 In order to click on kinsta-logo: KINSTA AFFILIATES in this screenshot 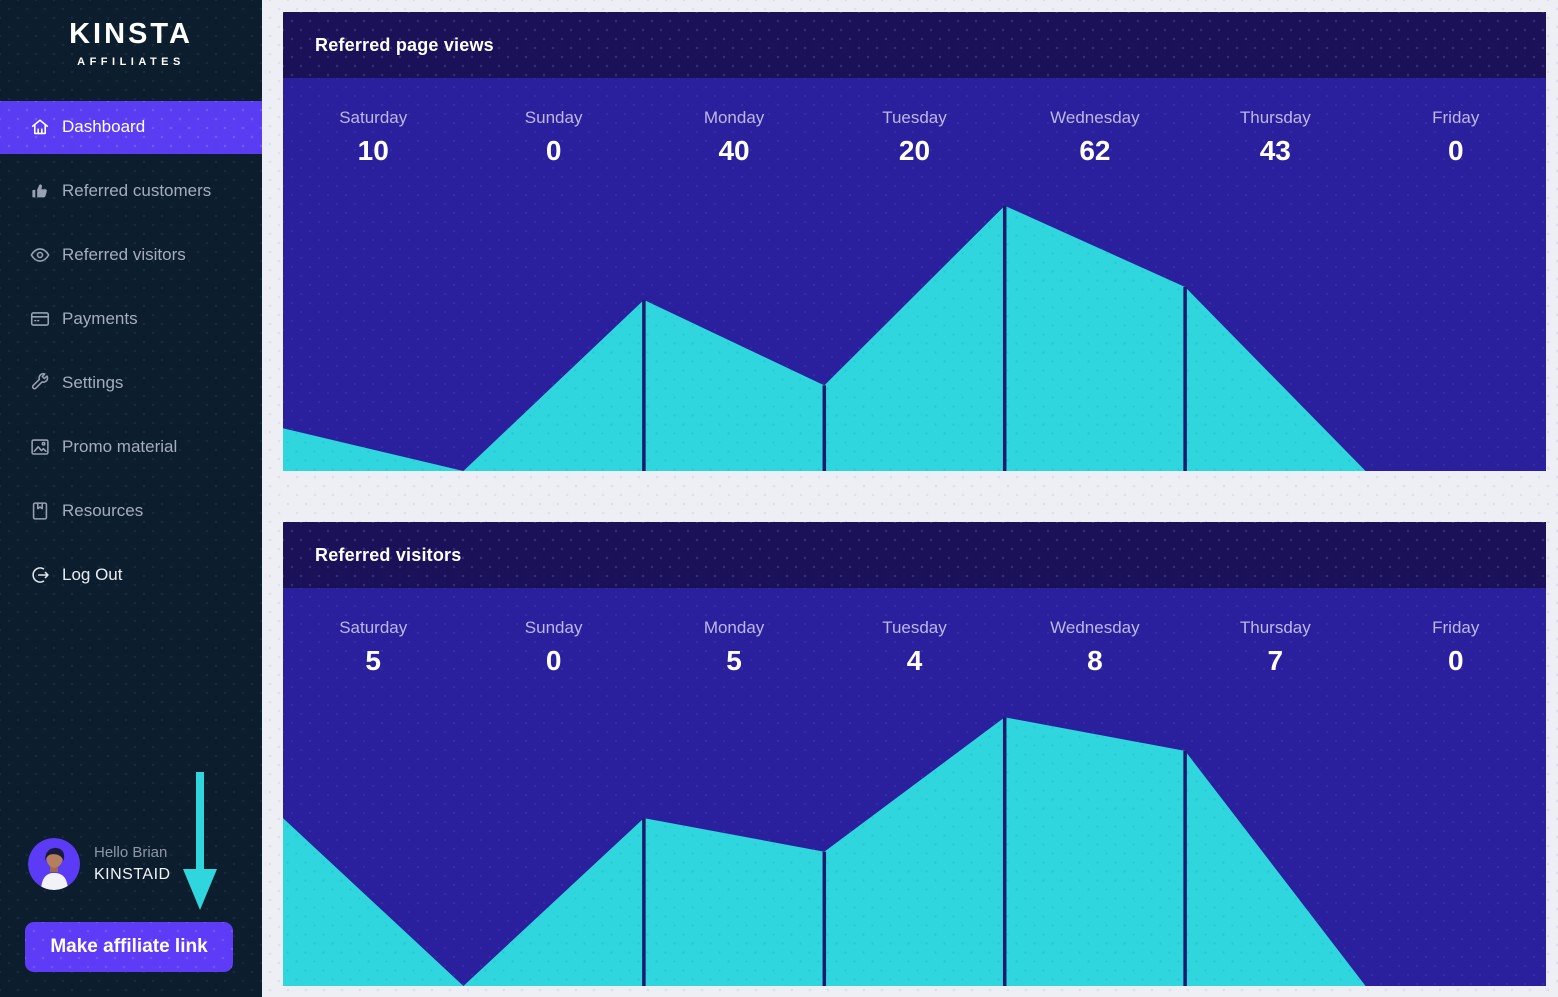, I will do `click(131, 34)`.